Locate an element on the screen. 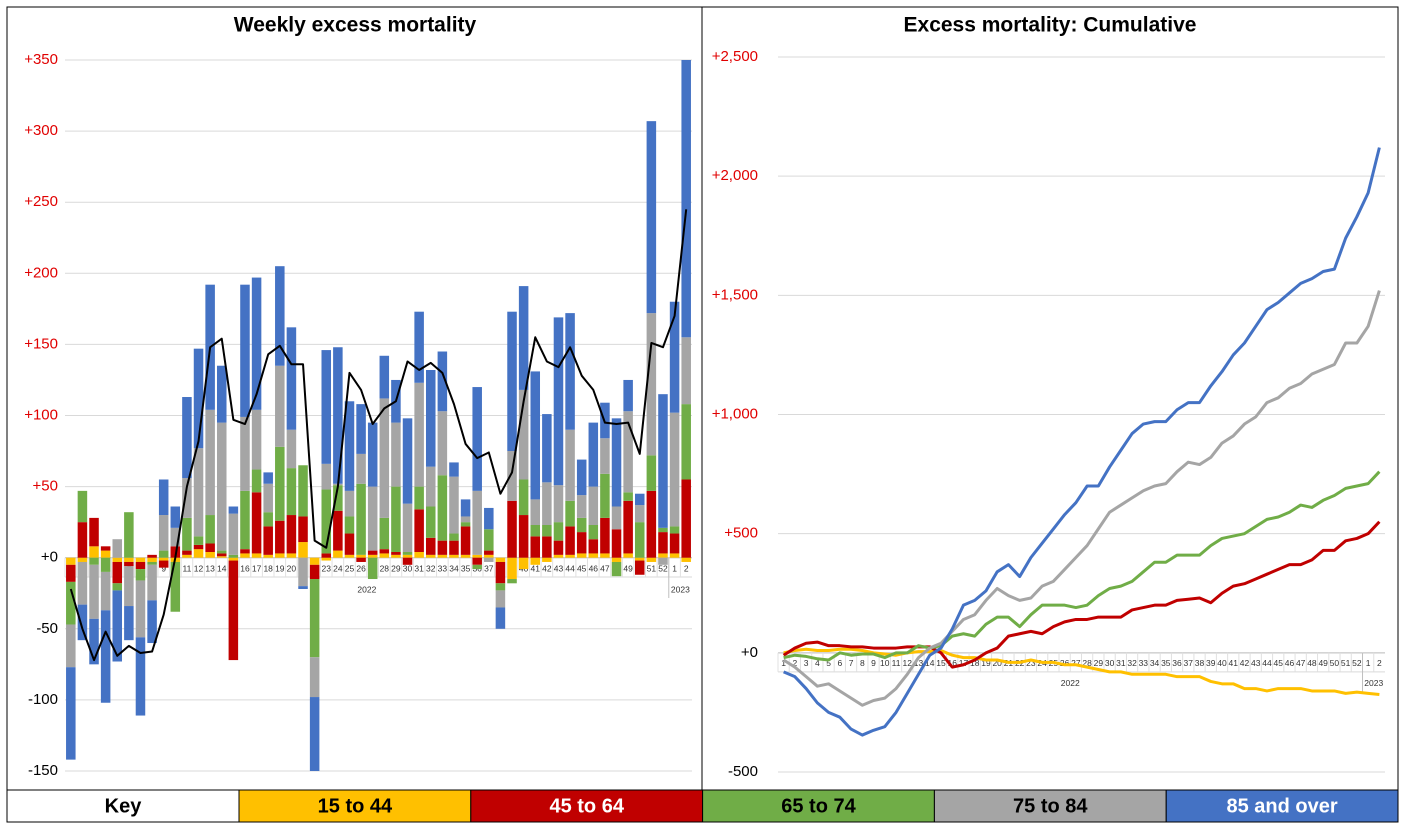 The image size is (1405, 828). x-tick-label: 52 is located at coordinates (1357, 663).